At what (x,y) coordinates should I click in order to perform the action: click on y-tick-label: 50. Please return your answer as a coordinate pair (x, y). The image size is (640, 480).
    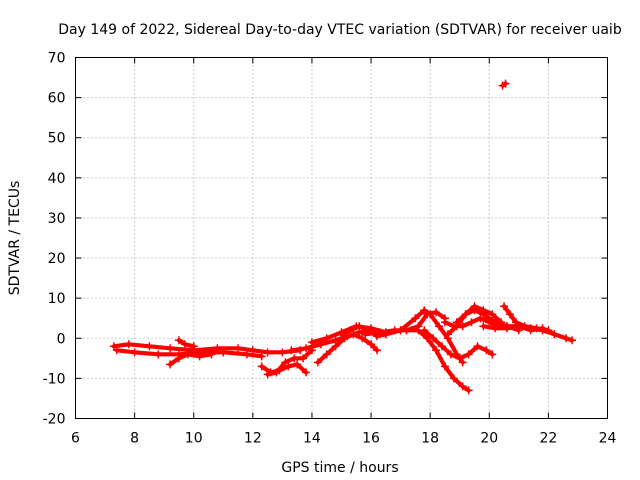
    Looking at the image, I should click on (57, 139).